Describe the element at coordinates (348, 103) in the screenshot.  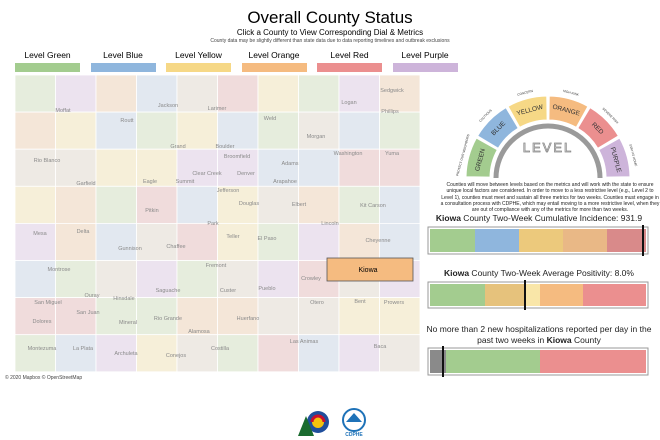
I see `county-label: Logan` at that location.